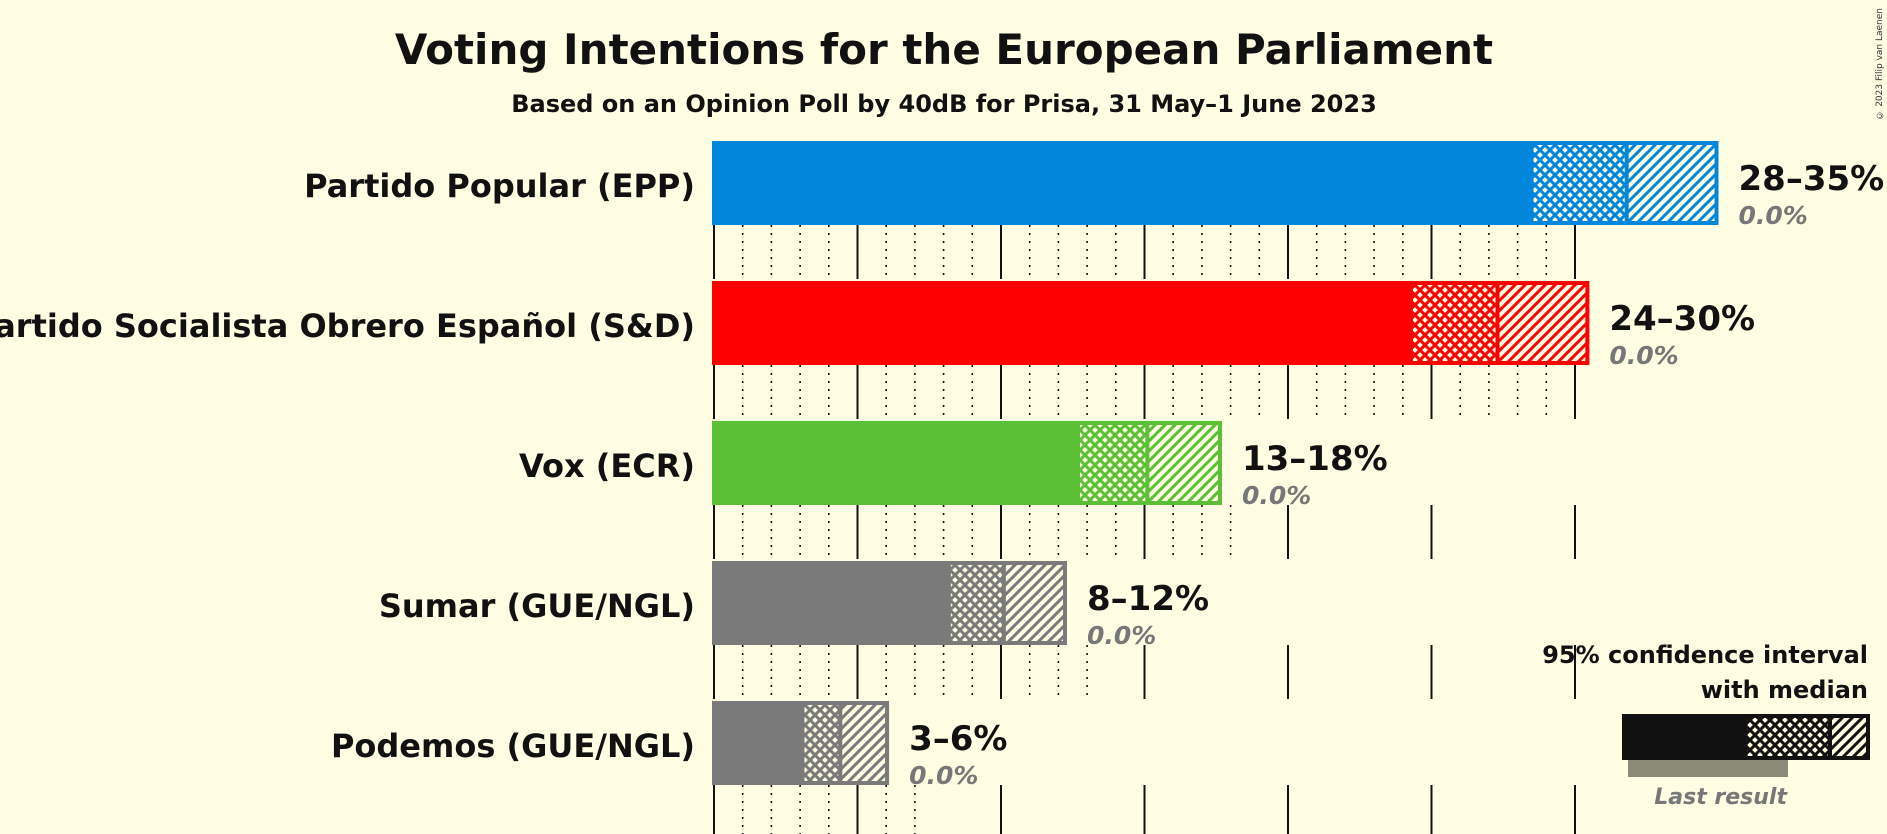  Describe the element at coordinates (1148, 599) in the screenshot. I see `range-label: 8–12%` at that location.